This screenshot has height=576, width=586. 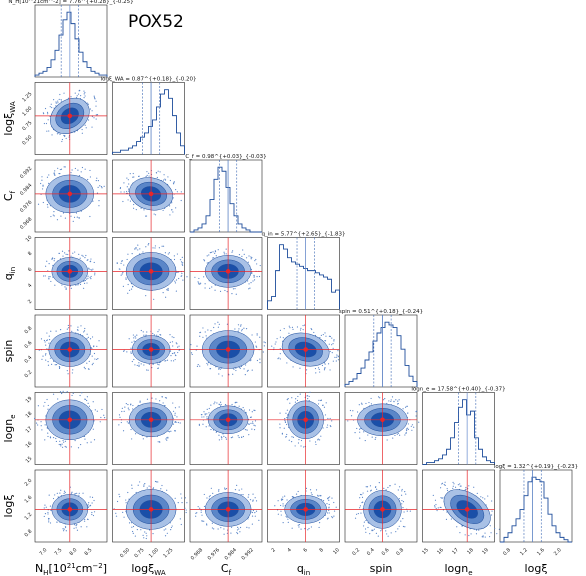 I want to click on x-tick-label: 15, so click(x=425, y=551).